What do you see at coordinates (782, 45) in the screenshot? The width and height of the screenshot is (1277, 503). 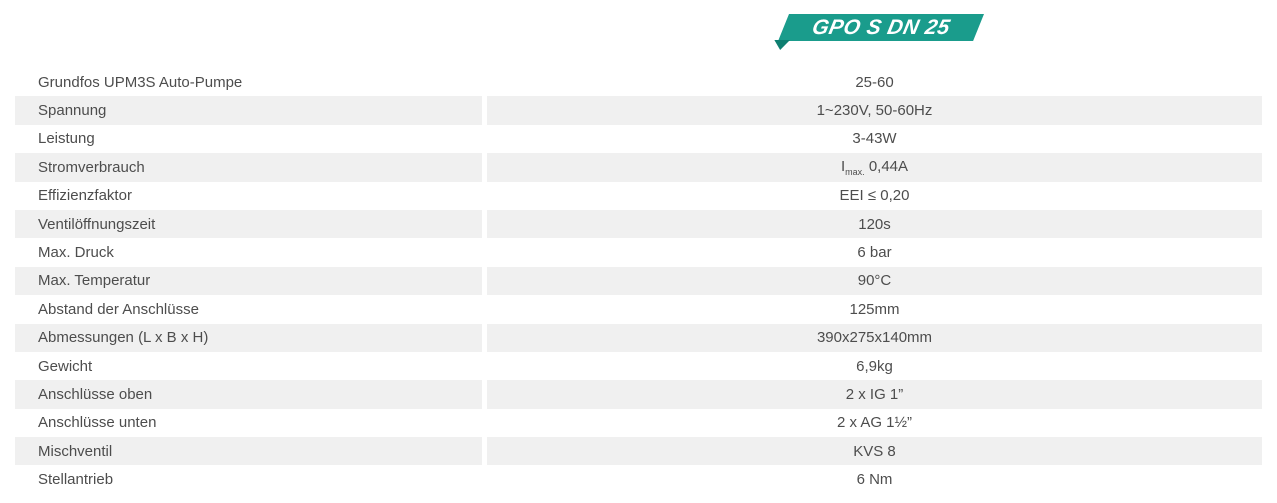 I see `badge-ribbon-tail-icon` at bounding box center [782, 45].